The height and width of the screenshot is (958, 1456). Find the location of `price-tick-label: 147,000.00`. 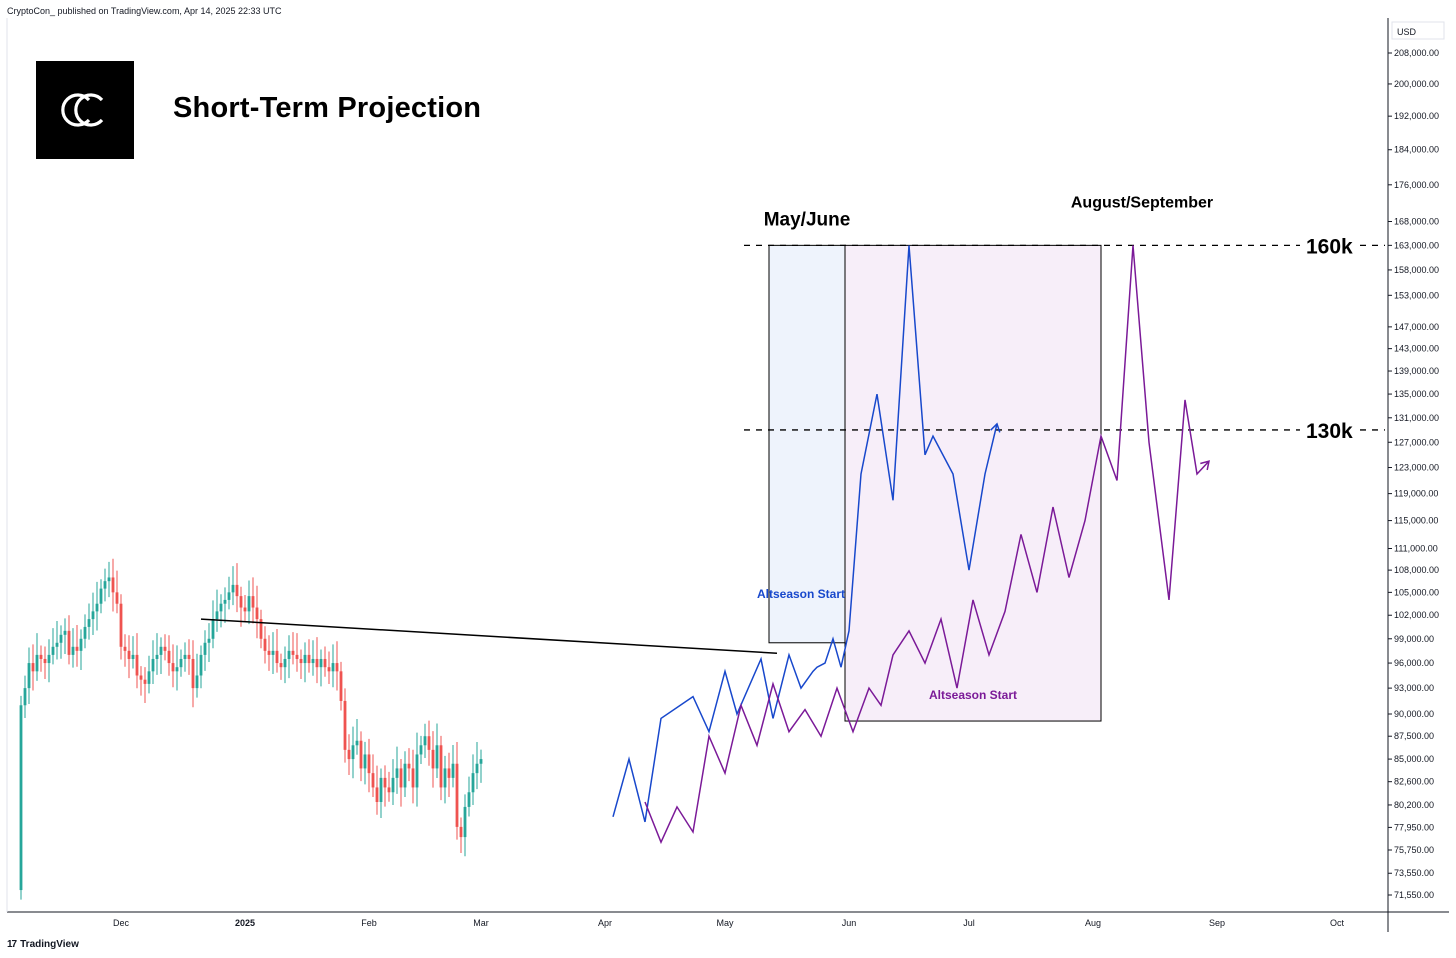

price-tick-label: 147,000.00 is located at coordinates (1416, 327).